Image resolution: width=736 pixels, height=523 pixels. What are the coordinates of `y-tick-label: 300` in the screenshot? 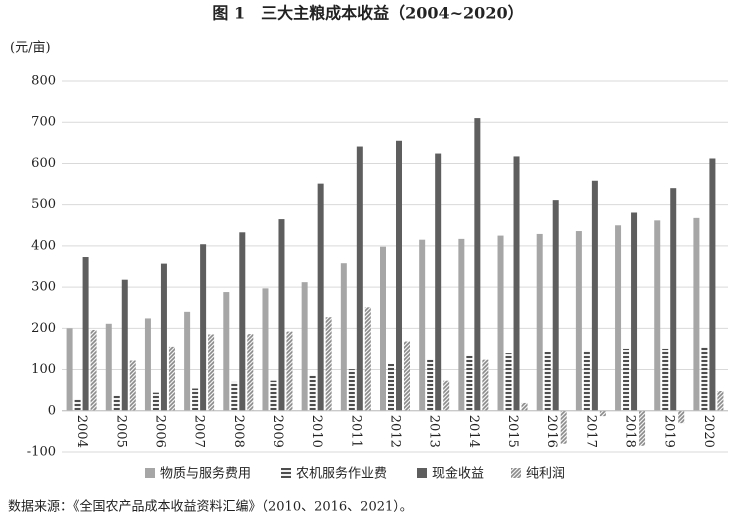 It's located at (43, 287).